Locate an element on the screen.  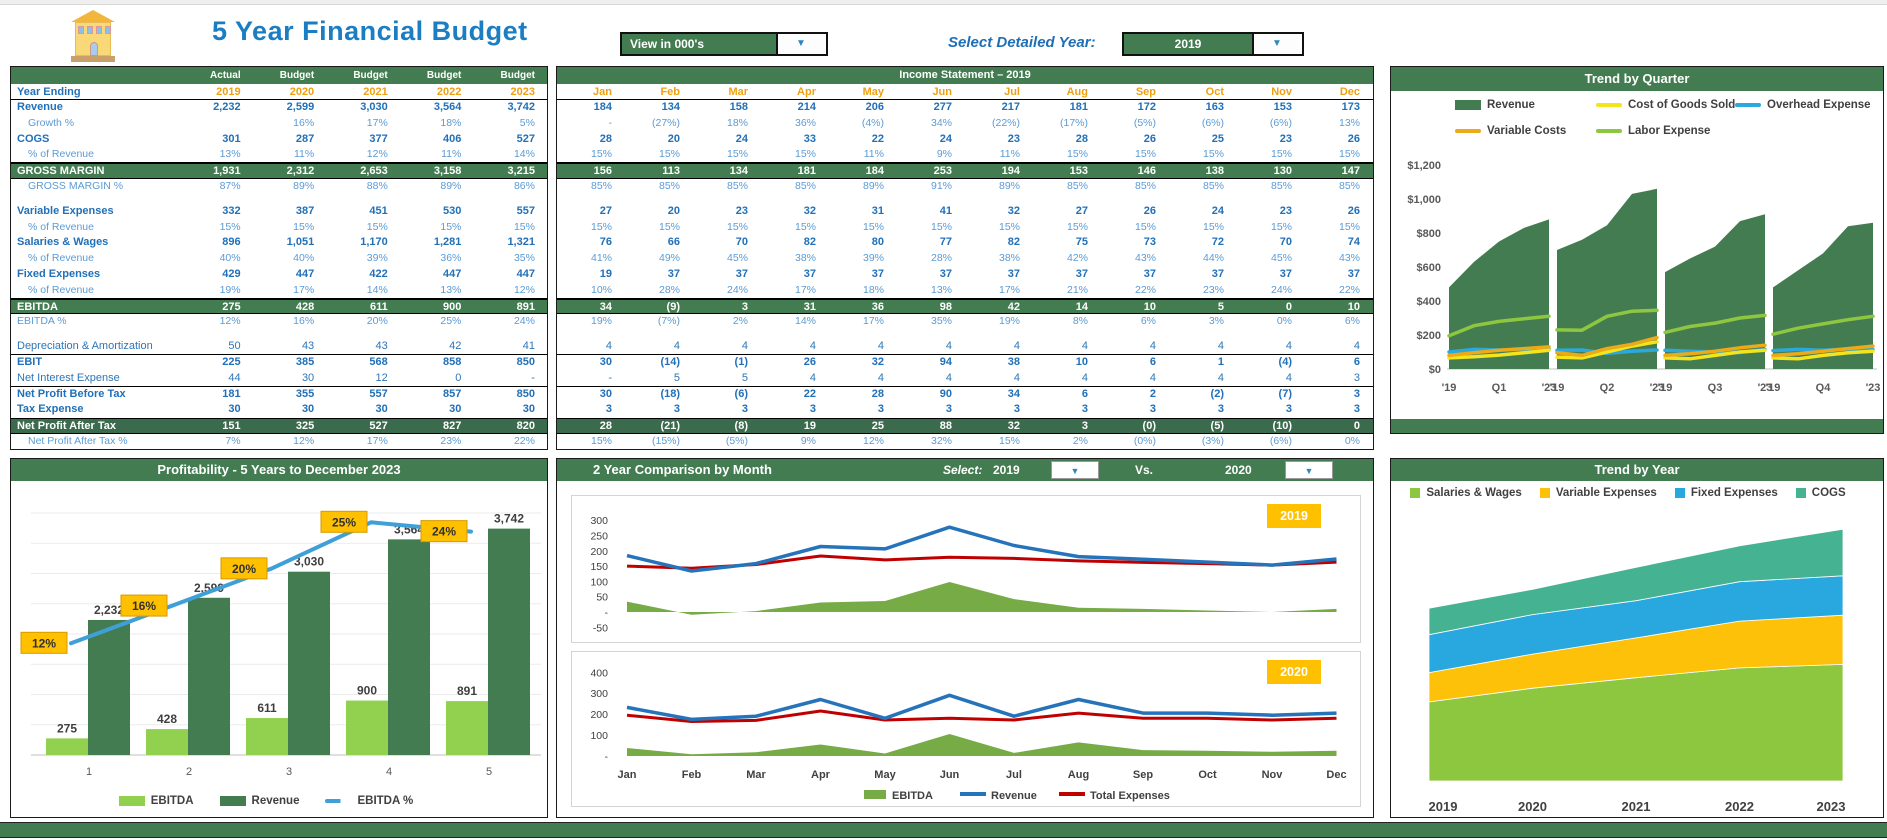
svg-text: $800 is located at coordinates (1429, 234).